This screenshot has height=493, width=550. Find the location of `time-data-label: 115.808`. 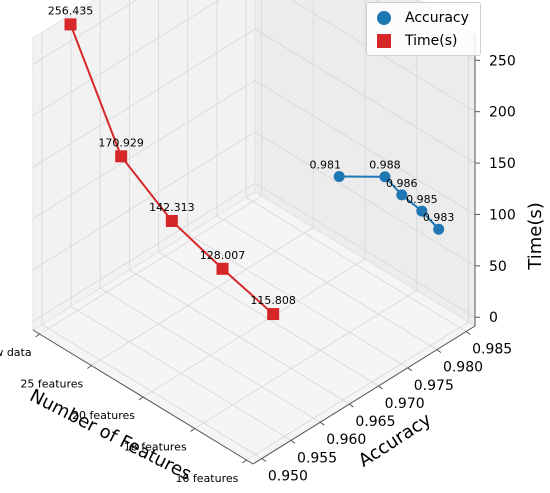

time-data-label: 115.808 is located at coordinates (273, 300).